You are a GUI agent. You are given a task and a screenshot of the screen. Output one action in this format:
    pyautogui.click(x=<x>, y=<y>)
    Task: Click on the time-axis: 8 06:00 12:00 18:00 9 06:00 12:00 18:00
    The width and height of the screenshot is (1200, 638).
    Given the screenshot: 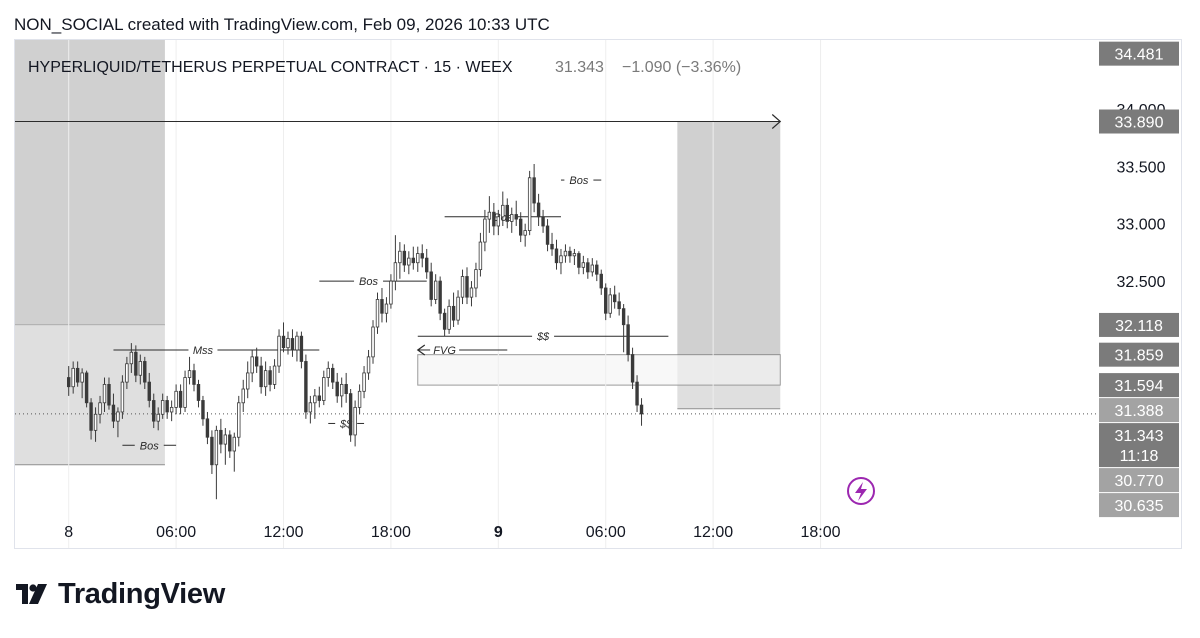 What is the action you would take?
    pyautogui.click(x=452, y=532)
    